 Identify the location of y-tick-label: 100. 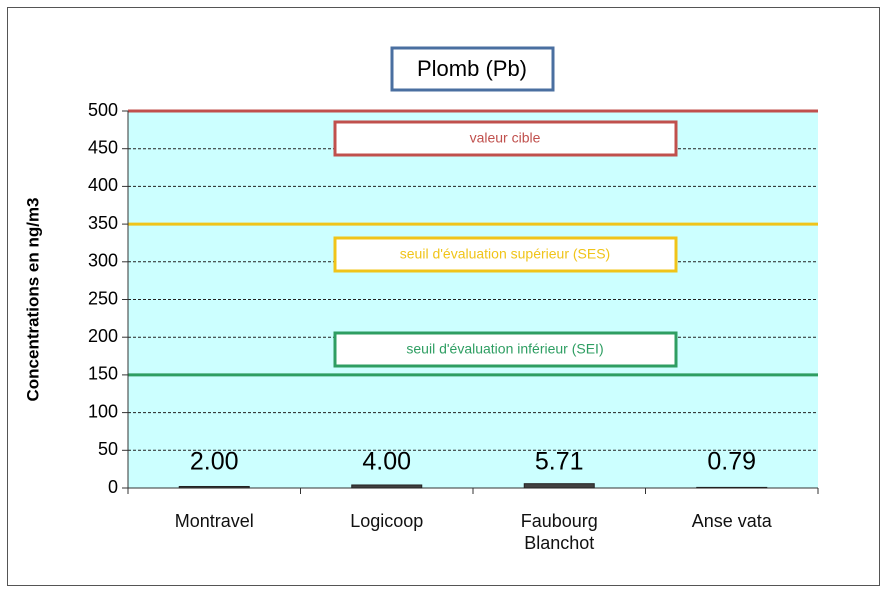
(103, 411).